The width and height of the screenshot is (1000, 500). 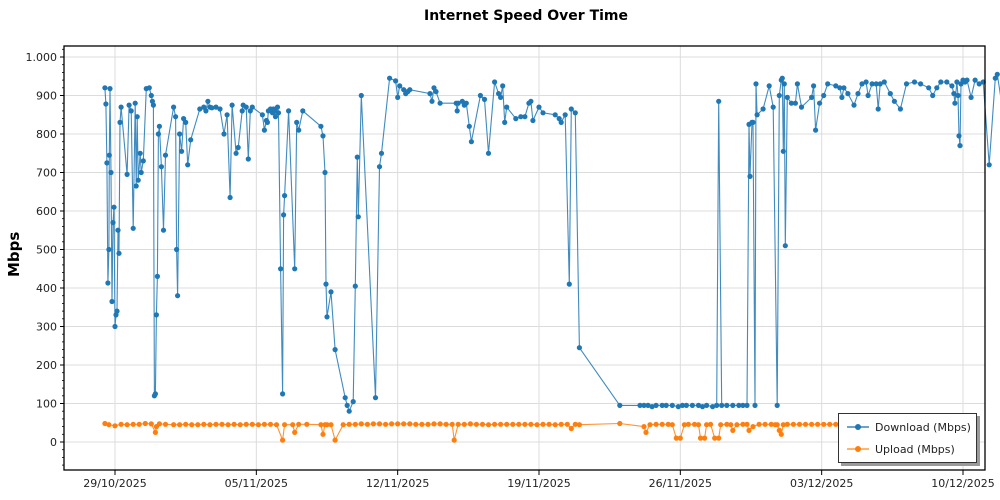 What do you see at coordinates (858, 427) in the screenshot?
I see `legend-marker-download` at bounding box center [858, 427].